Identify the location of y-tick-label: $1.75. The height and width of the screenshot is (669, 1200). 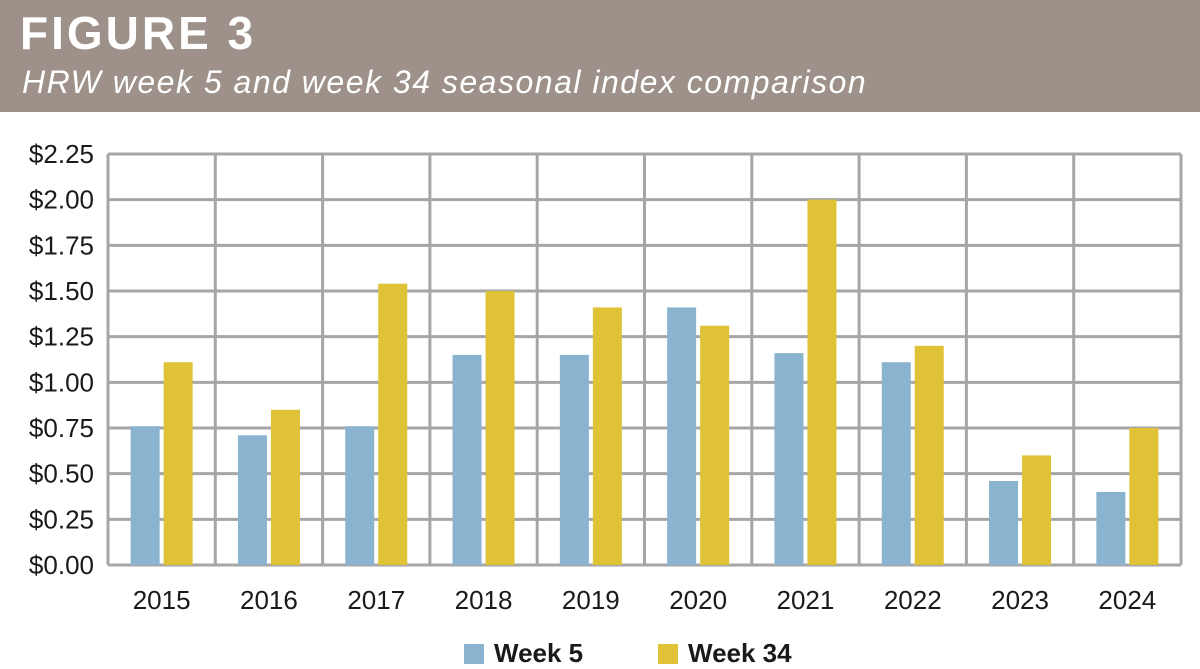
(61, 245).